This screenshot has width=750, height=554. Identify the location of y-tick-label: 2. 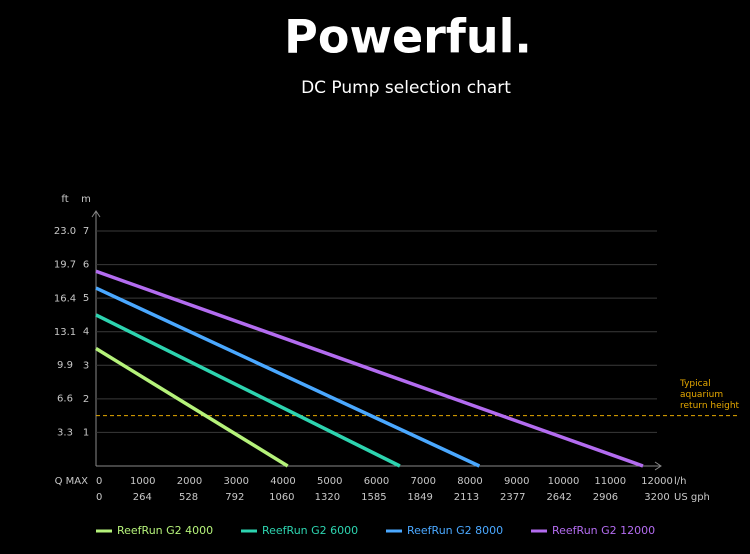
(86, 399).